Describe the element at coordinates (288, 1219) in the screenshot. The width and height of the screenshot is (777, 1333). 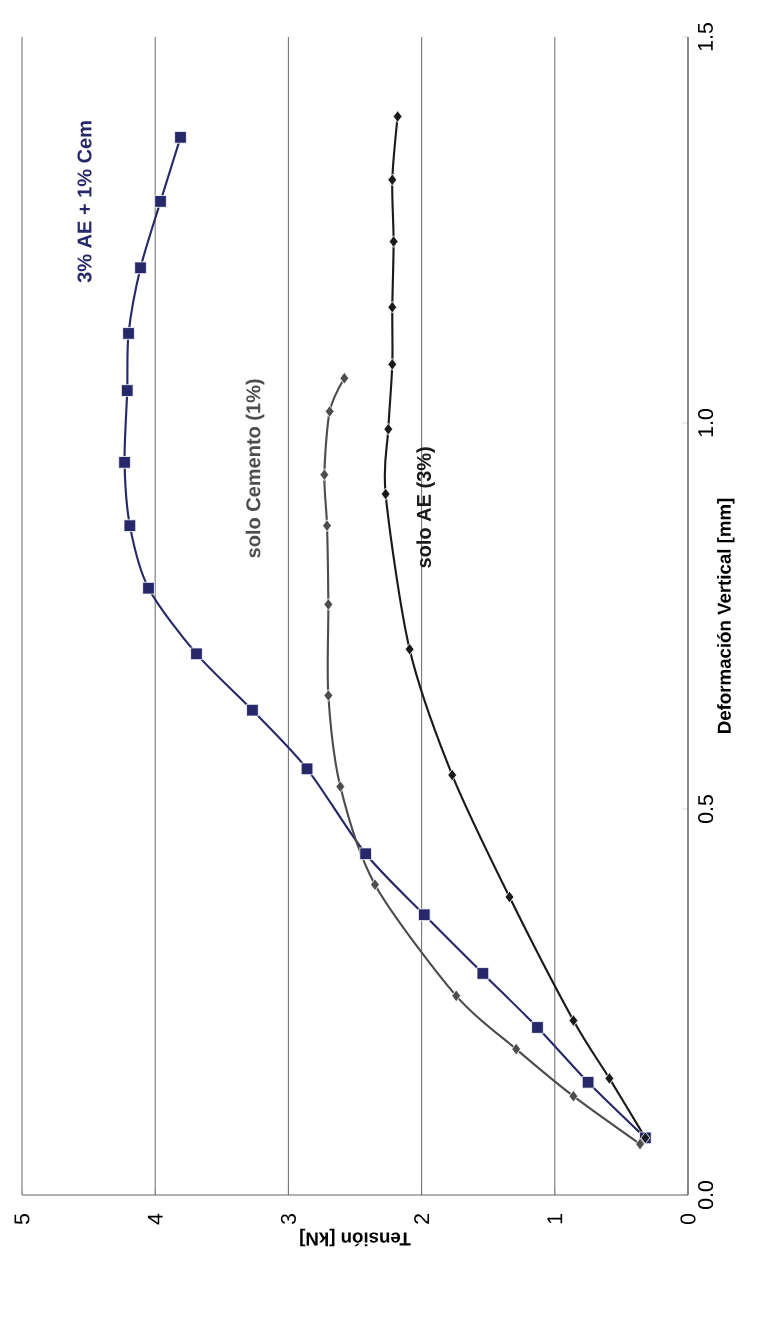
I see `x-tick-label: 3` at that location.